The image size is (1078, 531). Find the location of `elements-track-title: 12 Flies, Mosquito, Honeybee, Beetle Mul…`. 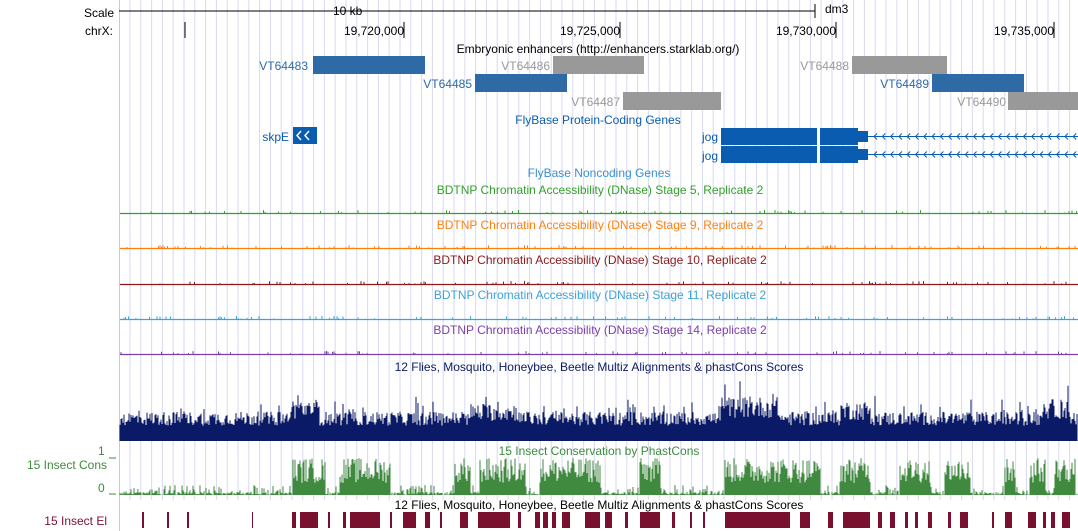

elements-track-title: 12 Flies, Mosquito, Honeybee, Beetle Mul… is located at coordinates (599, 505).